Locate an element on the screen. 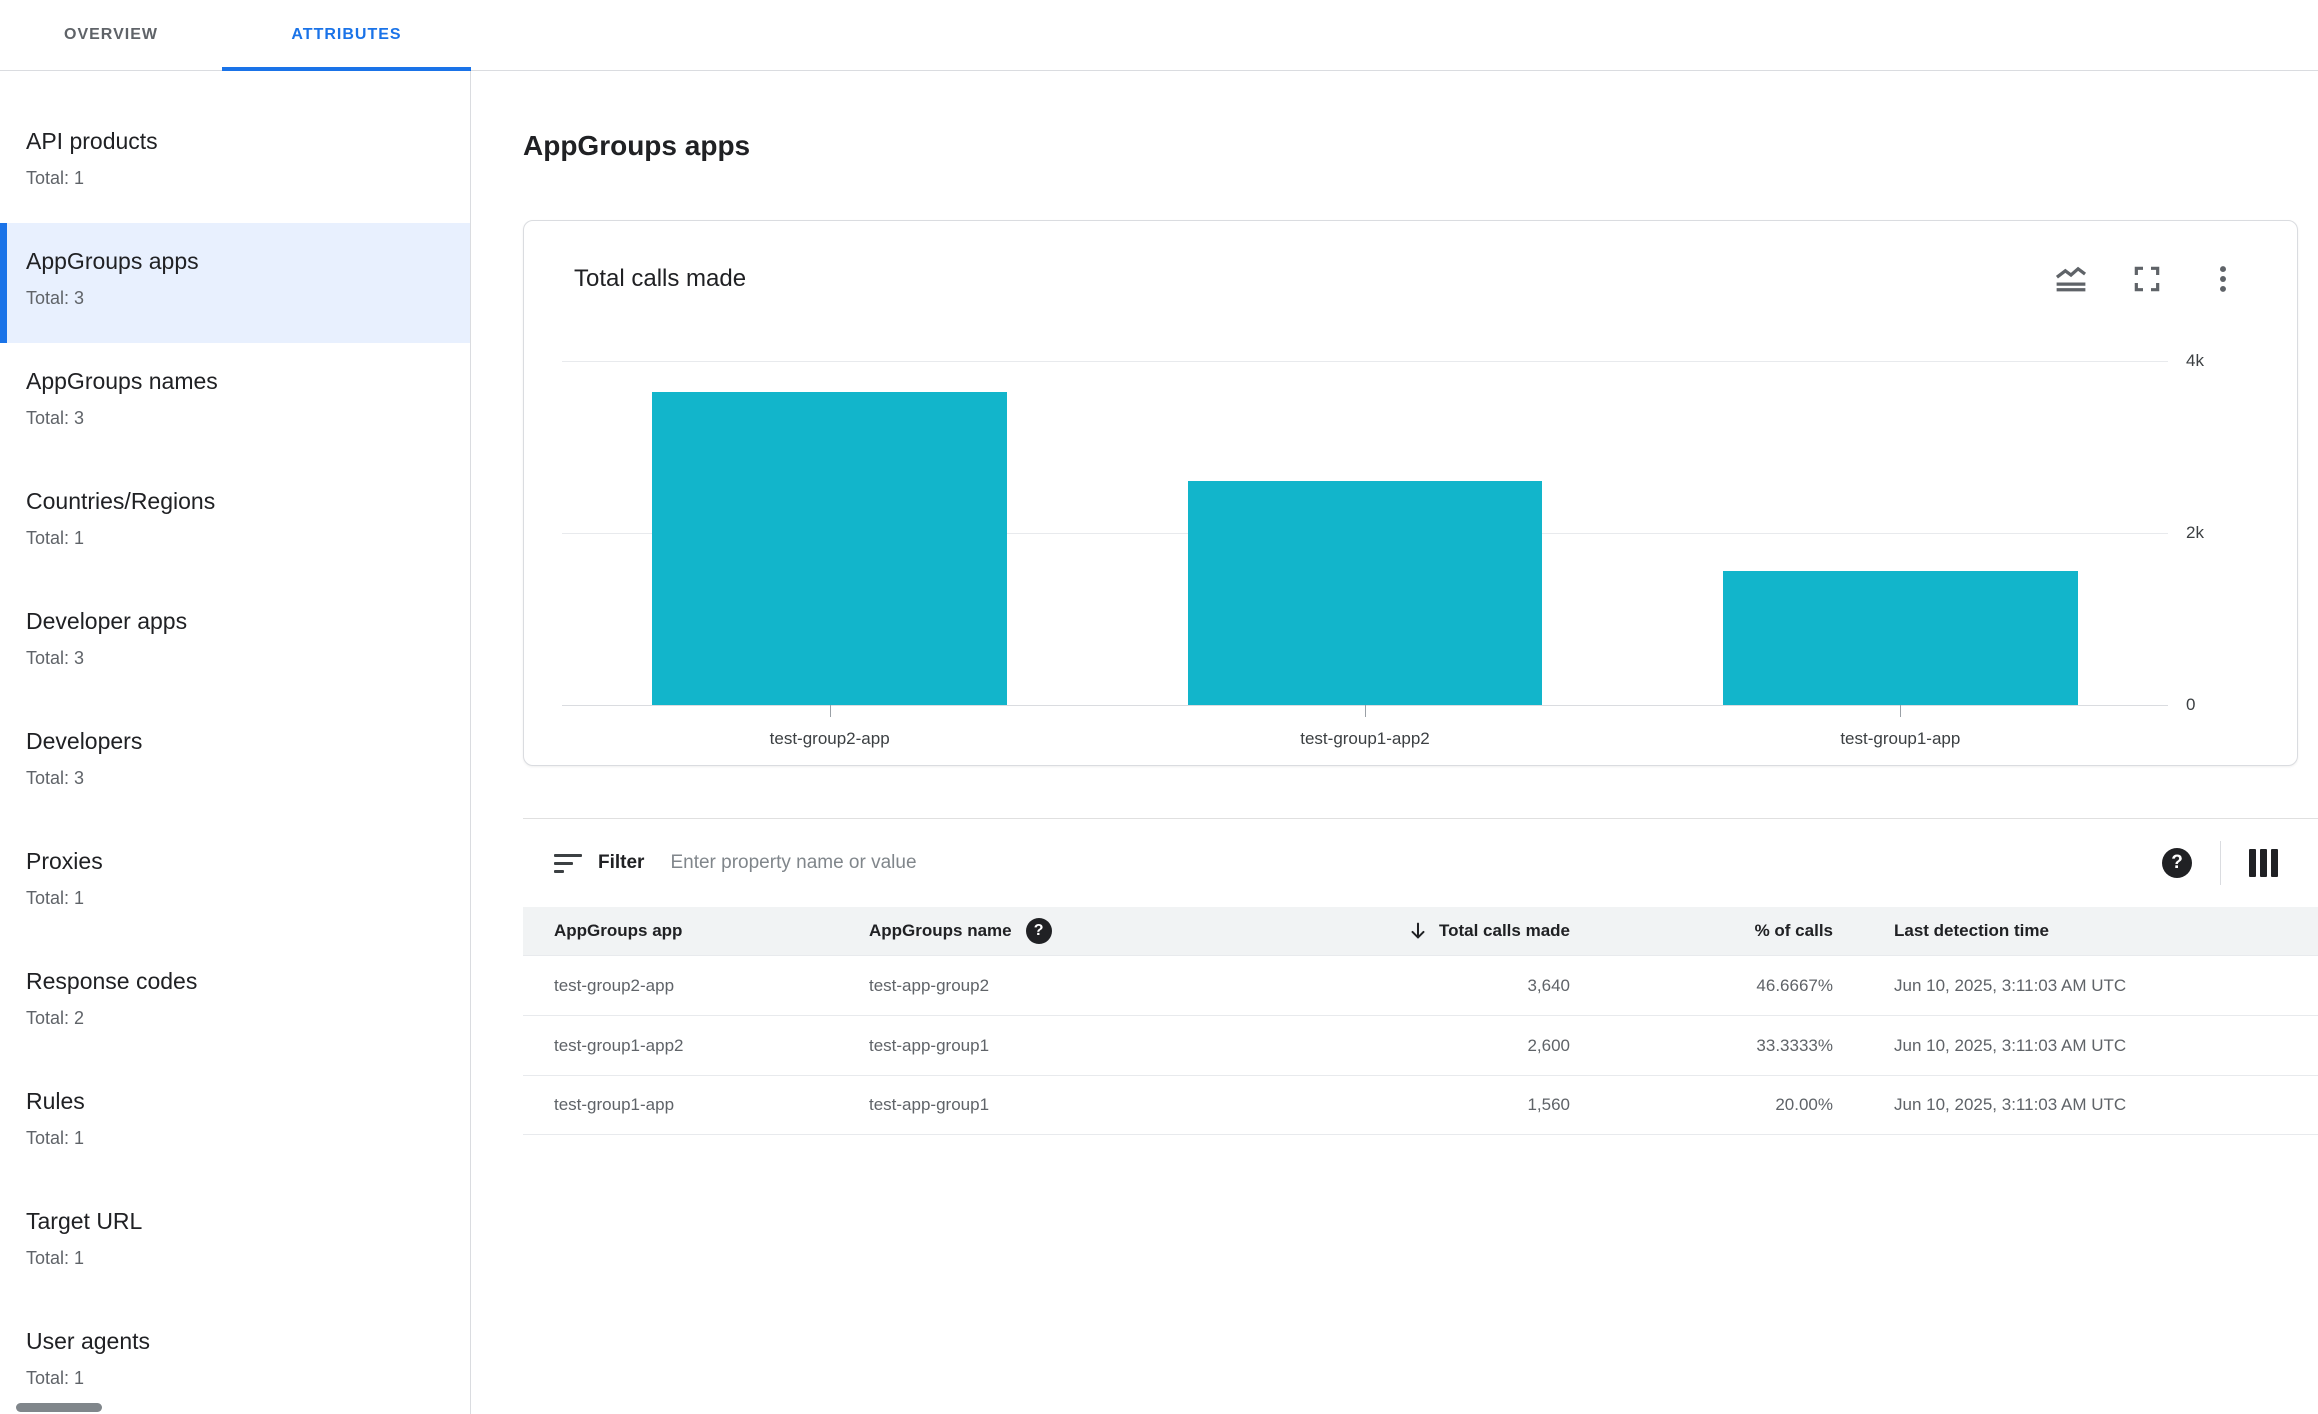 This screenshot has width=2318, height=1414. sidebar-item-response-codes: Response codes Total: 2 is located at coordinates (235, 1003).